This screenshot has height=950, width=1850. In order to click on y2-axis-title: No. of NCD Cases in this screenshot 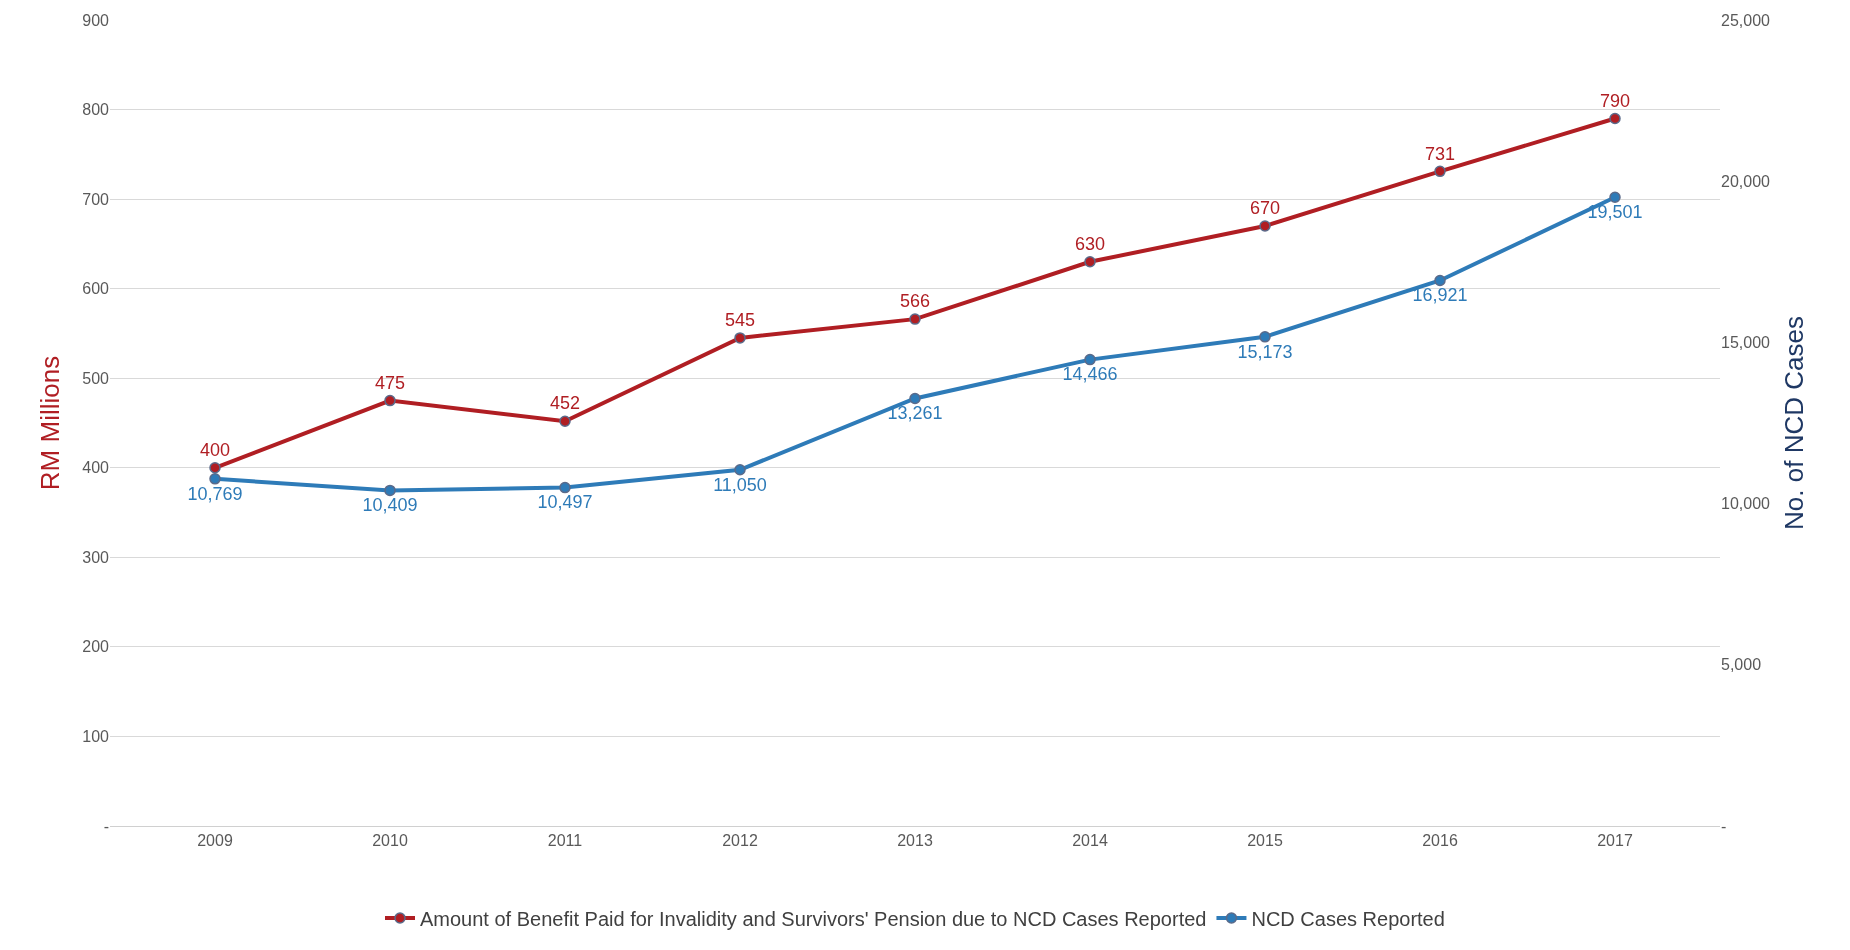, I will do `click(1793, 423)`.